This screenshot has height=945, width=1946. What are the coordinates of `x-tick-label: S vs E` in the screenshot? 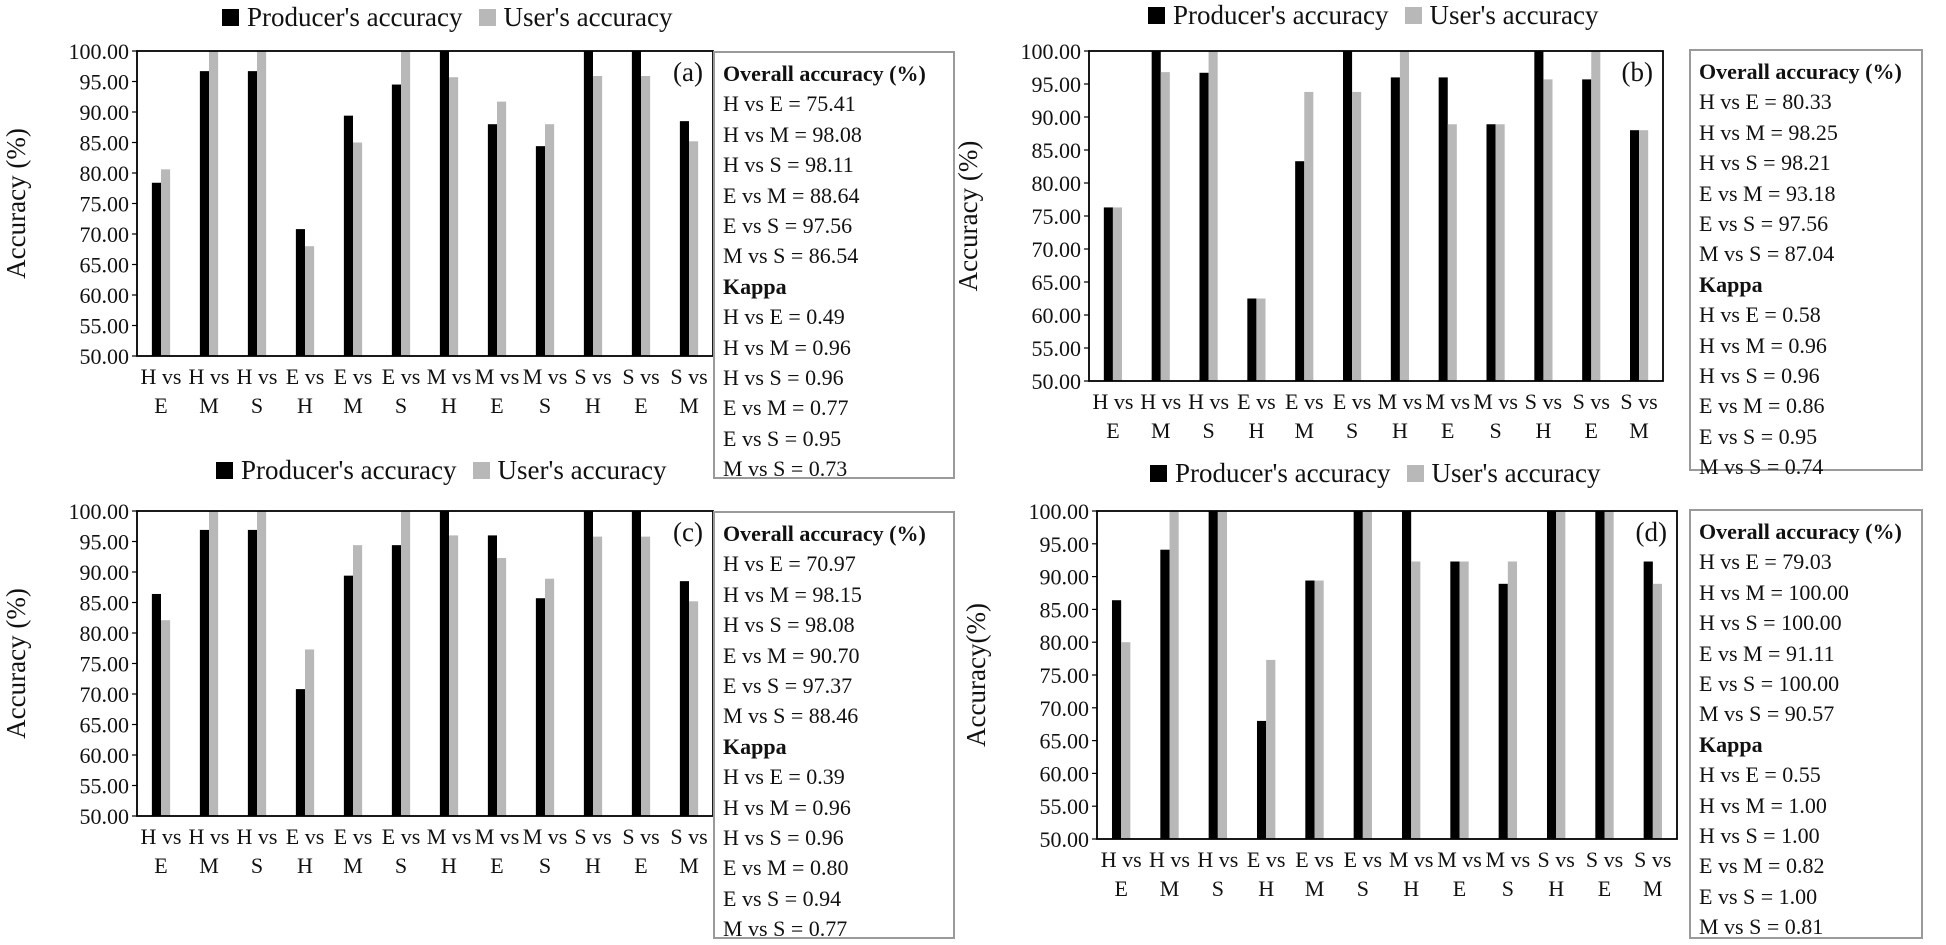 It's located at (1591, 416).